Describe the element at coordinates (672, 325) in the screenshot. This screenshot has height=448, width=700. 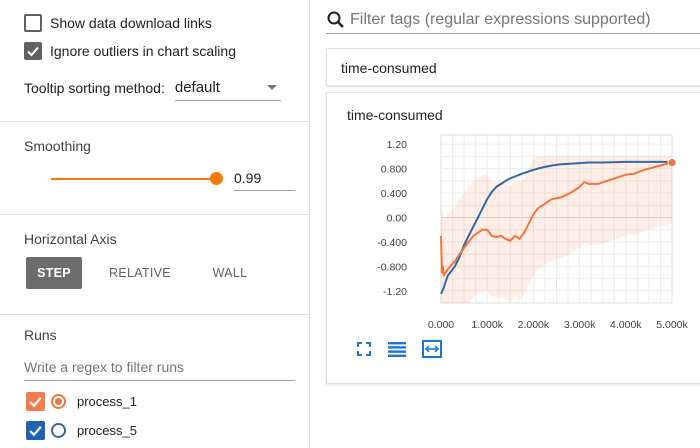
I see `x-tick-label: 5.000k` at that location.